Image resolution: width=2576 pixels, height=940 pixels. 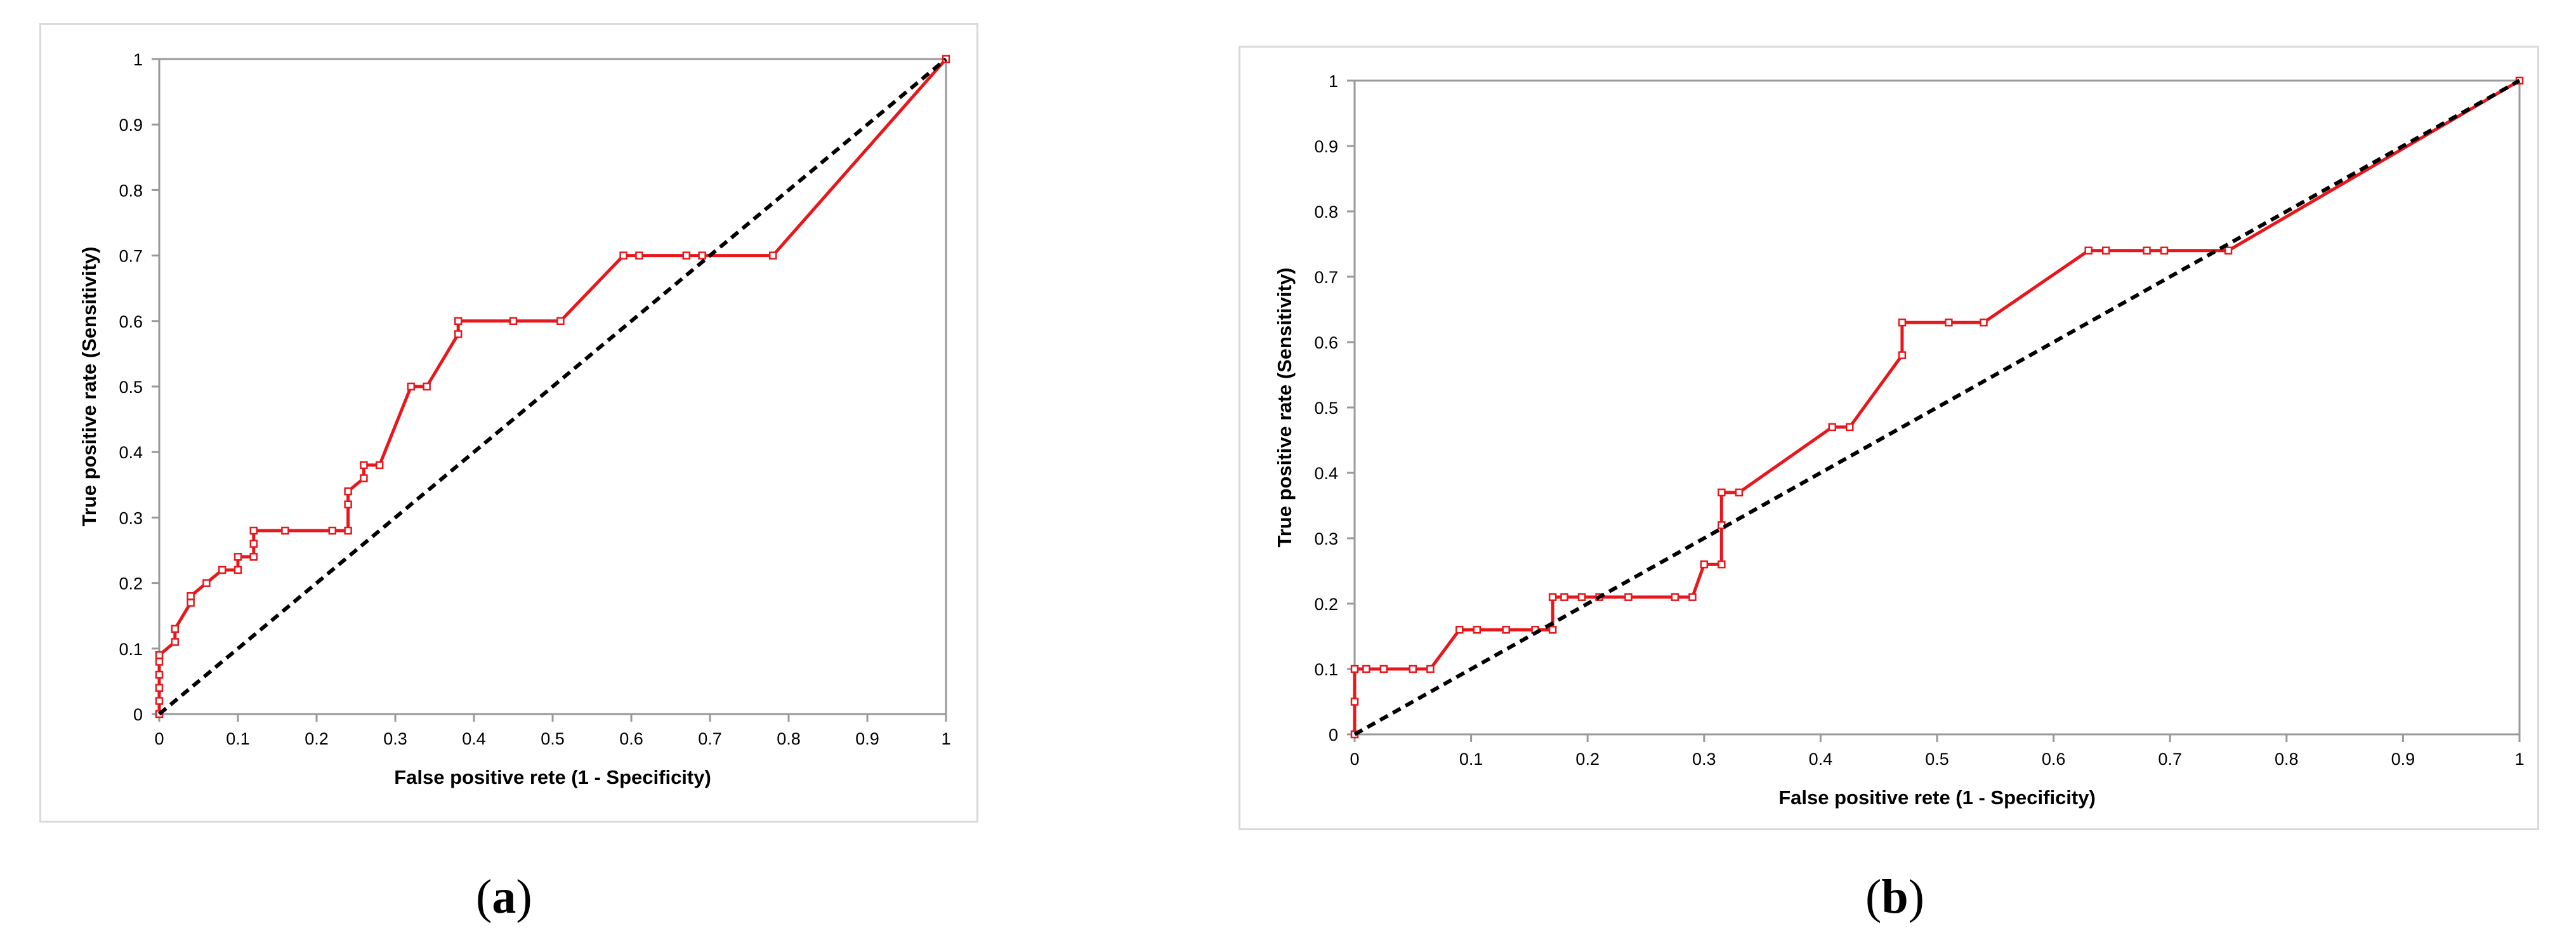 What do you see at coordinates (1333, 735) in the screenshot?
I see `y-tick-label: 0` at bounding box center [1333, 735].